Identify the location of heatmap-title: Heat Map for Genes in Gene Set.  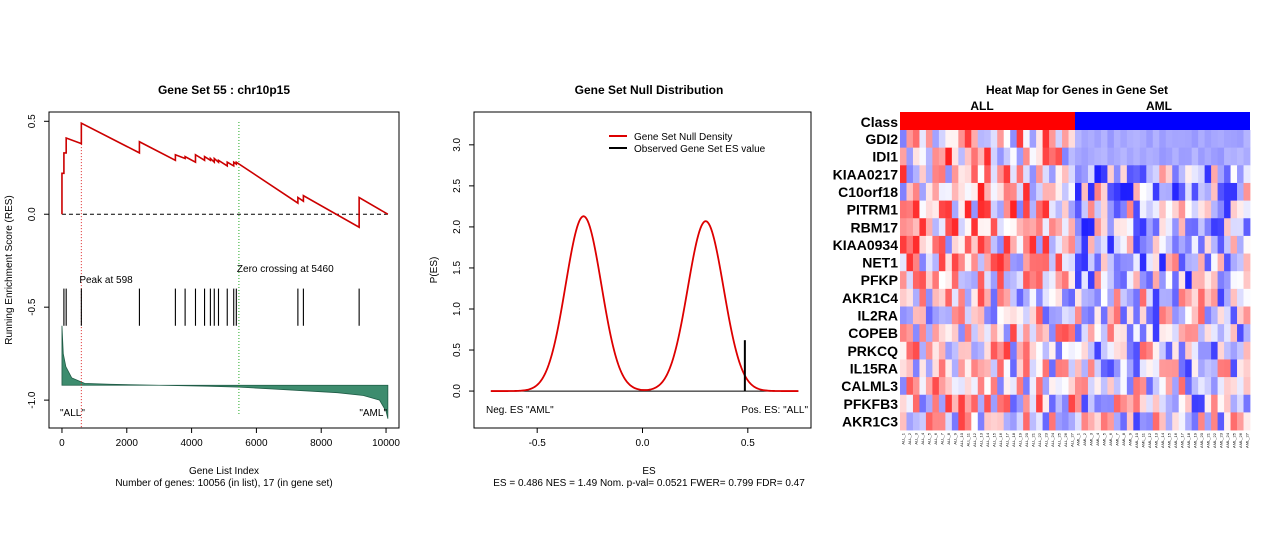
(1077, 90).